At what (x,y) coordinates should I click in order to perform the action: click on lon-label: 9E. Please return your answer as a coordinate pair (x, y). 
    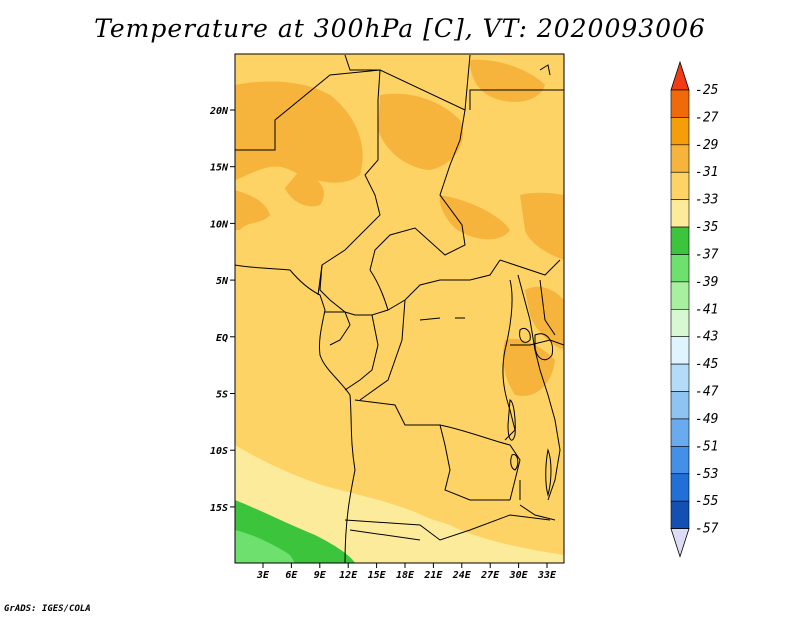
    Looking at the image, I should click on (320, 575).